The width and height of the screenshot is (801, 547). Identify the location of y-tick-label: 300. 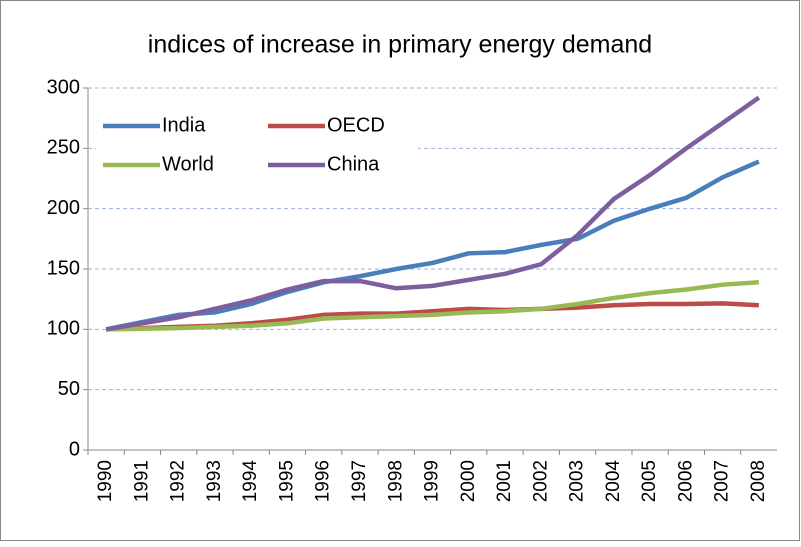
(63, 87).